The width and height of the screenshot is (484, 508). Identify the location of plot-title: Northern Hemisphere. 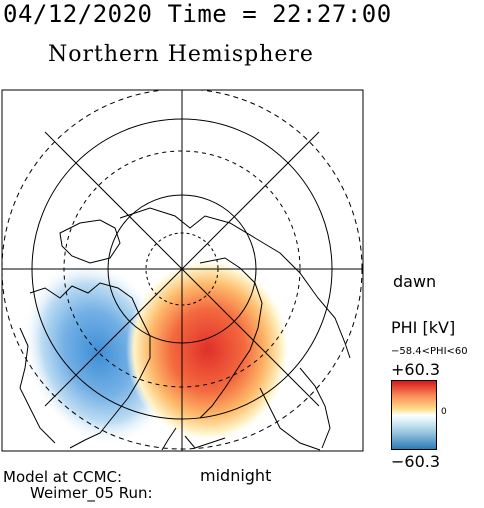
(181, 54).